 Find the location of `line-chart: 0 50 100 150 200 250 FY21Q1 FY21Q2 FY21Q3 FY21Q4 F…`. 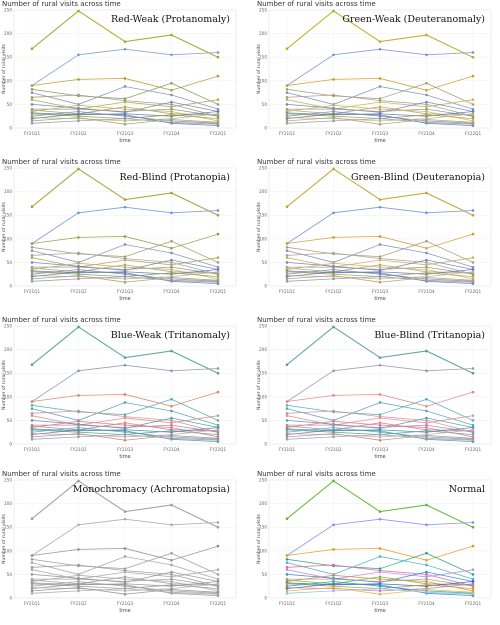

line-chart: 0 50 100 150 200 250 FY21Q1 FY21Q2 FY21Q3 FY21Q4 F… is located at coordinates (119, 234).